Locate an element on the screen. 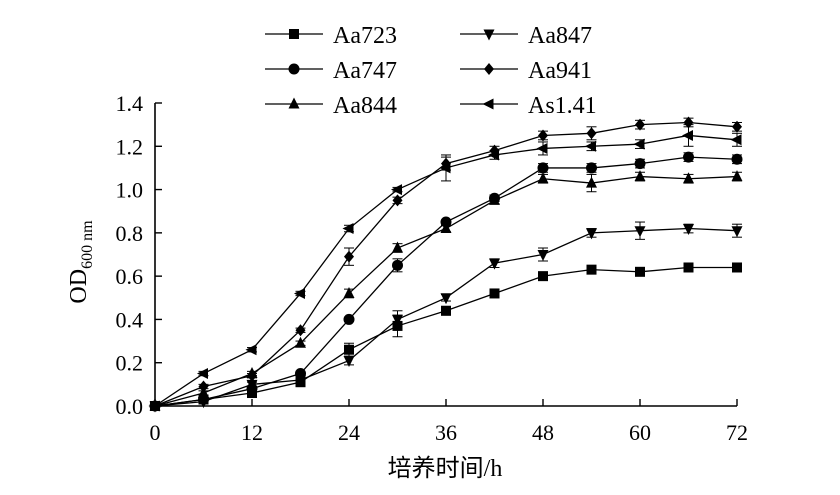 The height and width of the screenshot is (495, 840). y-tick-label: 0.4 is located at coordinates (130, 319).